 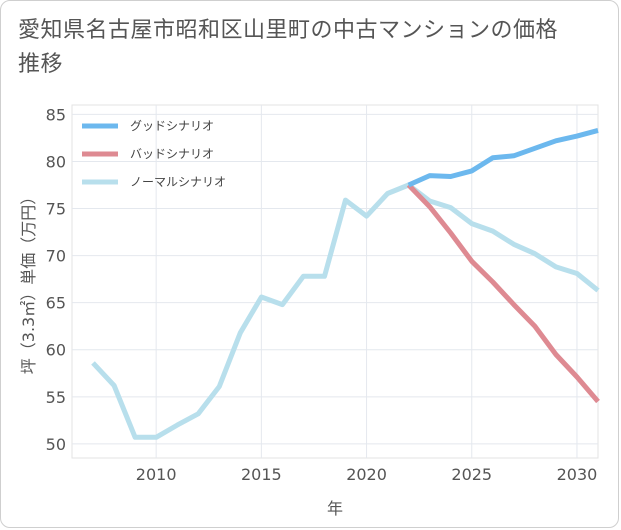 I want to click on chart-title: 愛知県名古屋市昭和区山里町の中古マンションの価格推移, so click(x=288, y=47).